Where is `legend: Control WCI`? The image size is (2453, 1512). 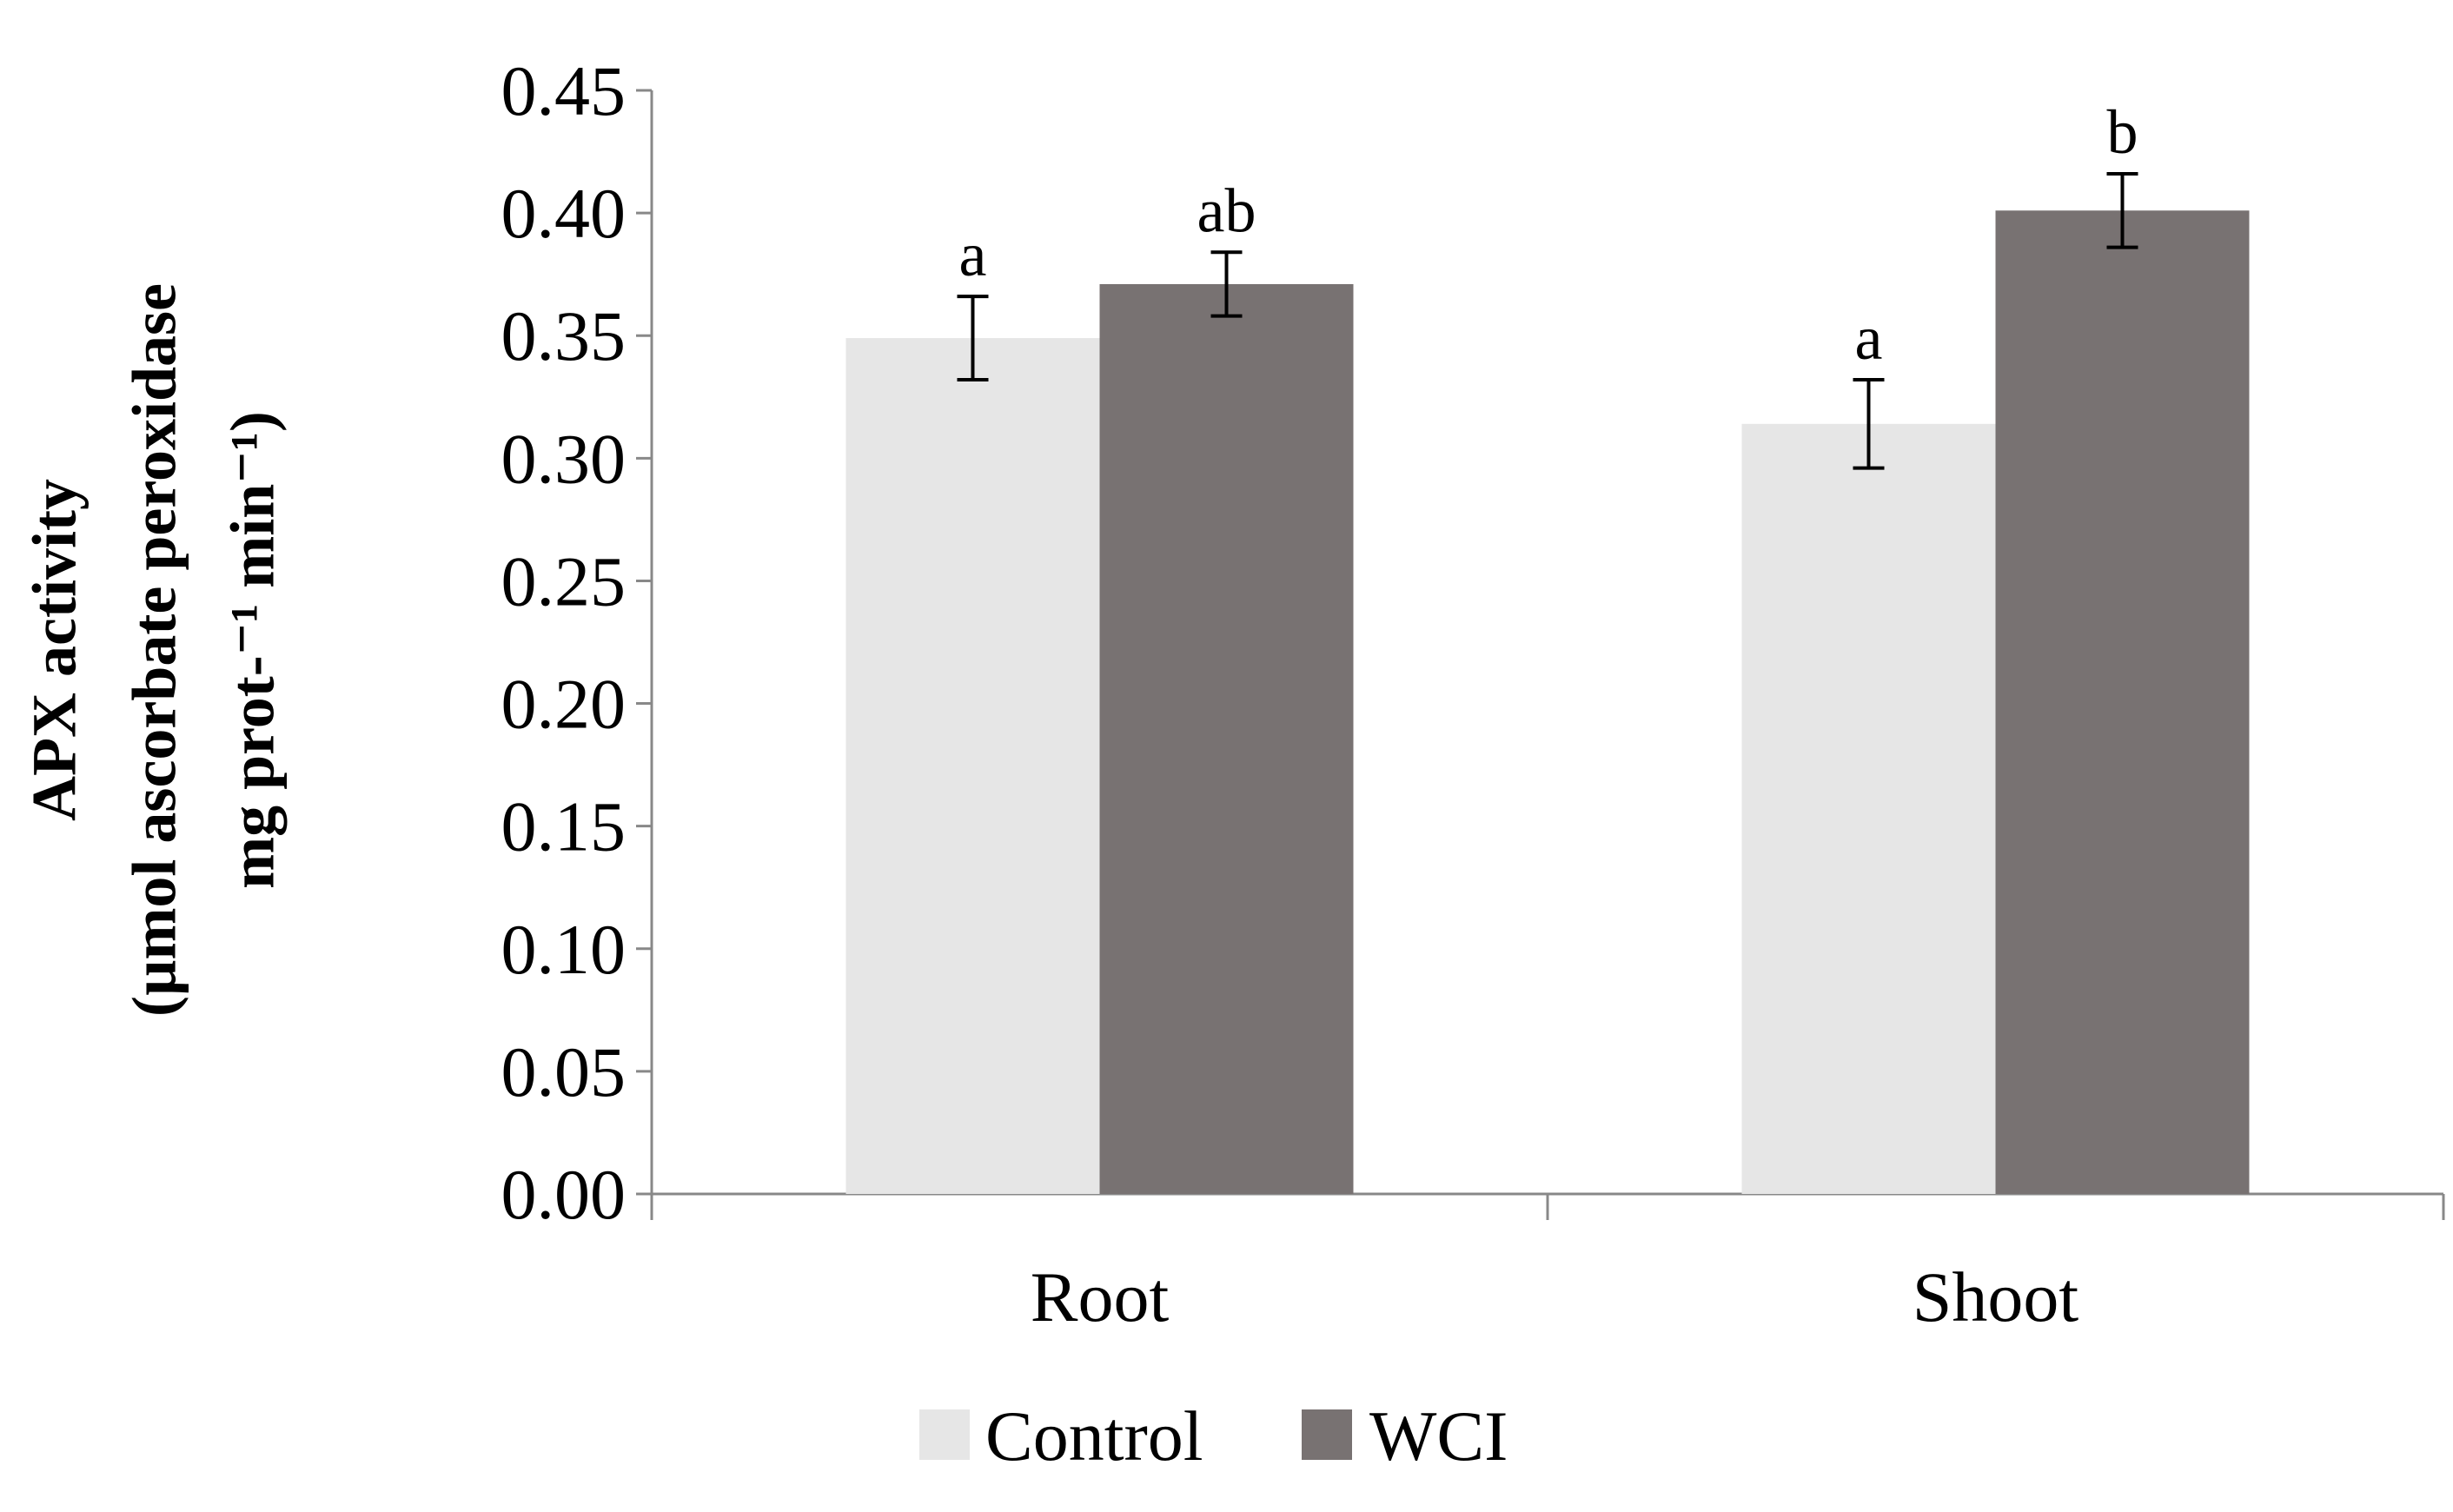
legend: Control WCI is located at coordinates (1213, 1436).